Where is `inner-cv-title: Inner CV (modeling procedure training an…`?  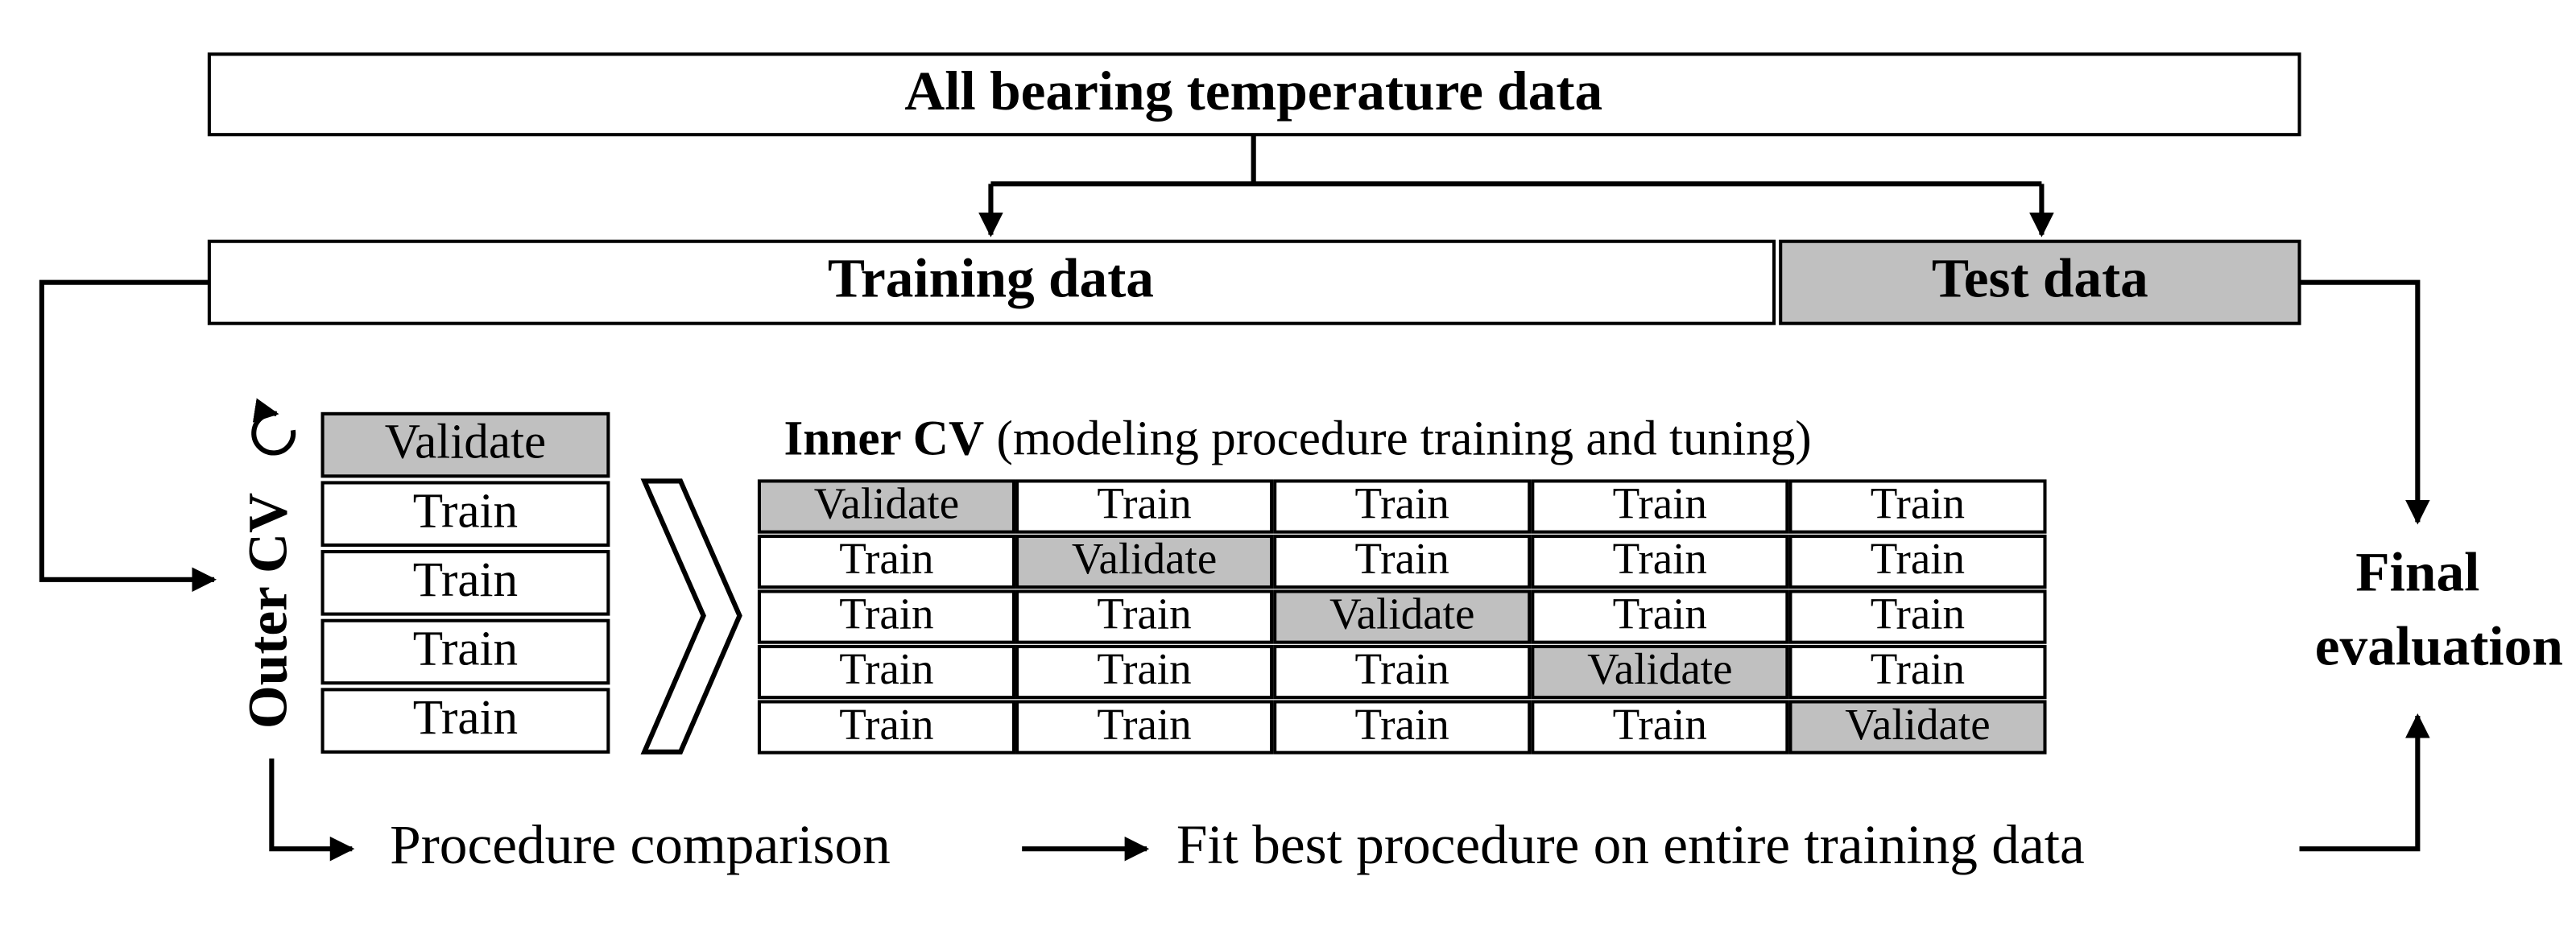
inner-cv-title: Inner CV (modeling procedure training an… is located at coordinates (1298, 439).